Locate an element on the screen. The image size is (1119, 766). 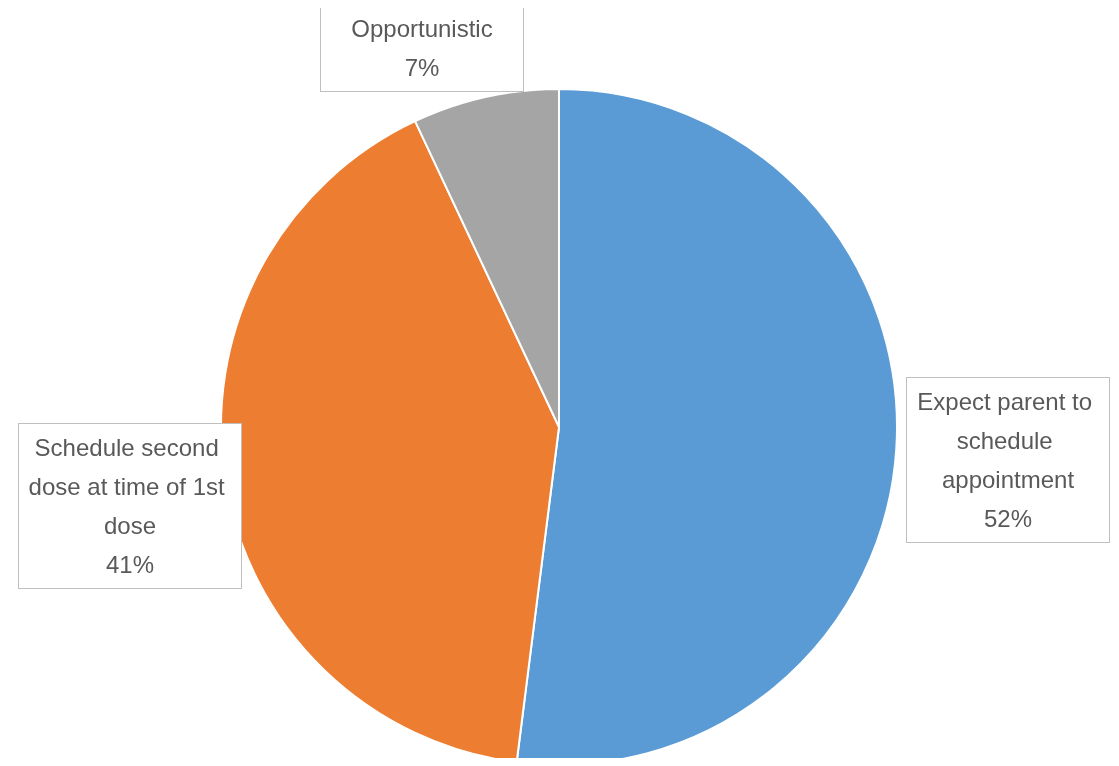
slice-label: Schedule second dose at time of 1st dose is located at coordinates (130, 486).